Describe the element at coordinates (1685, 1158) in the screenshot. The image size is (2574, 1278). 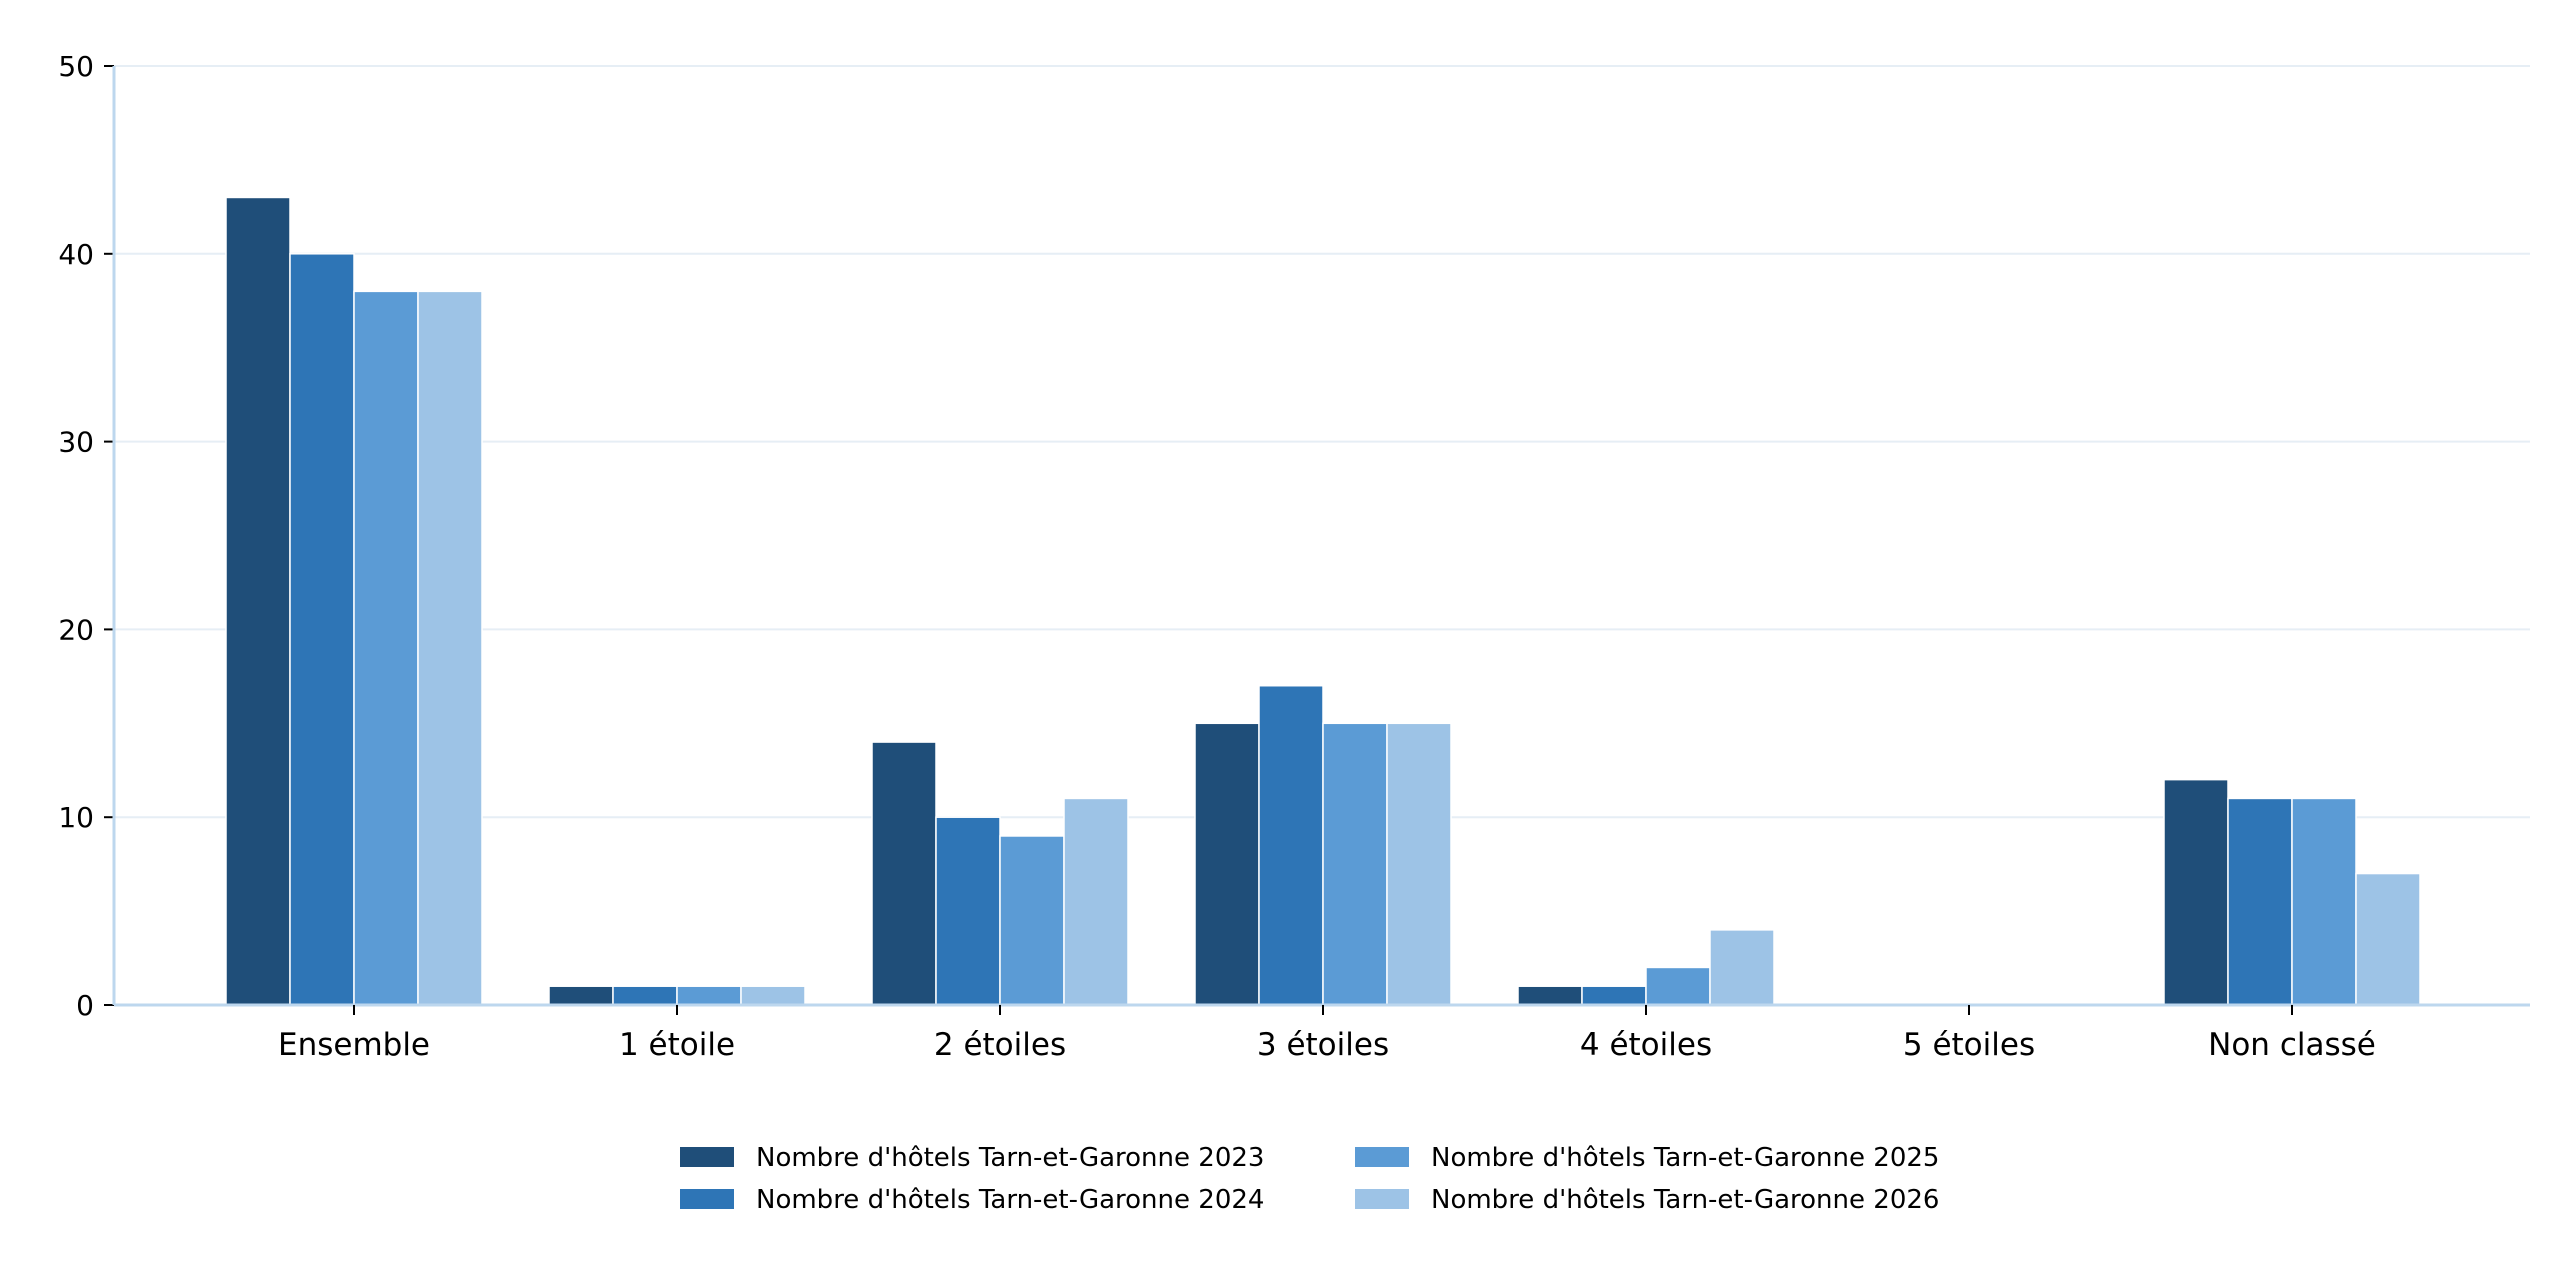
I see `legend-label-3: Nombre d'hôtels Tarn-et-Garonne 2025` at that location.